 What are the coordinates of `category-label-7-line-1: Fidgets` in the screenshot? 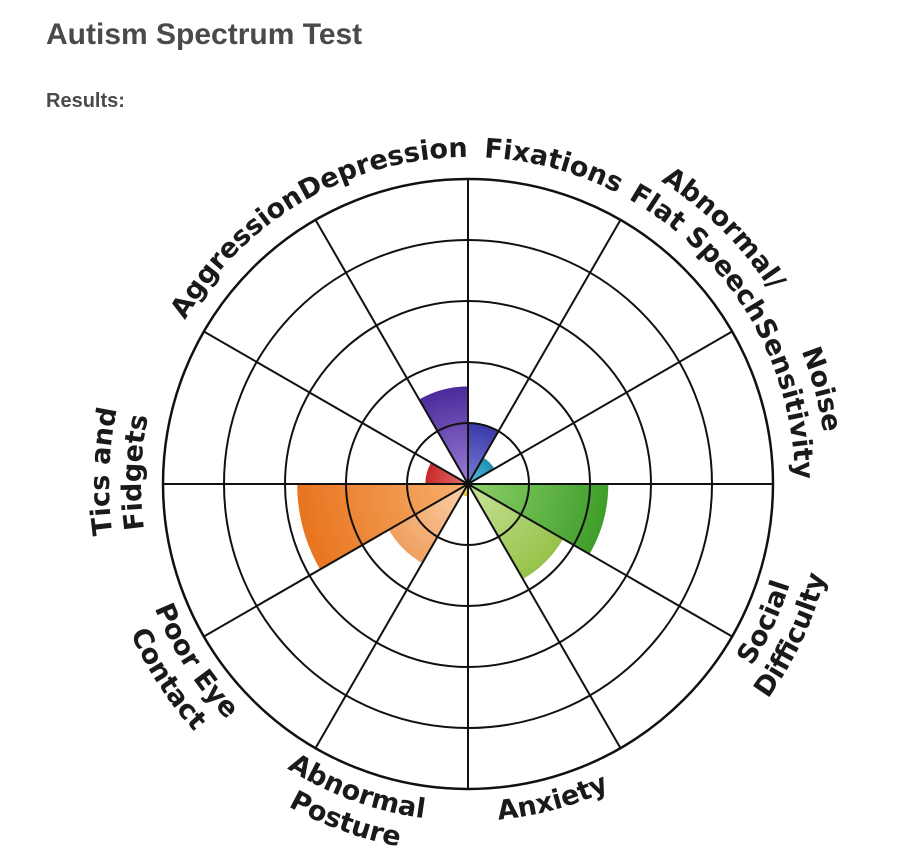 It's located at (136, 472).